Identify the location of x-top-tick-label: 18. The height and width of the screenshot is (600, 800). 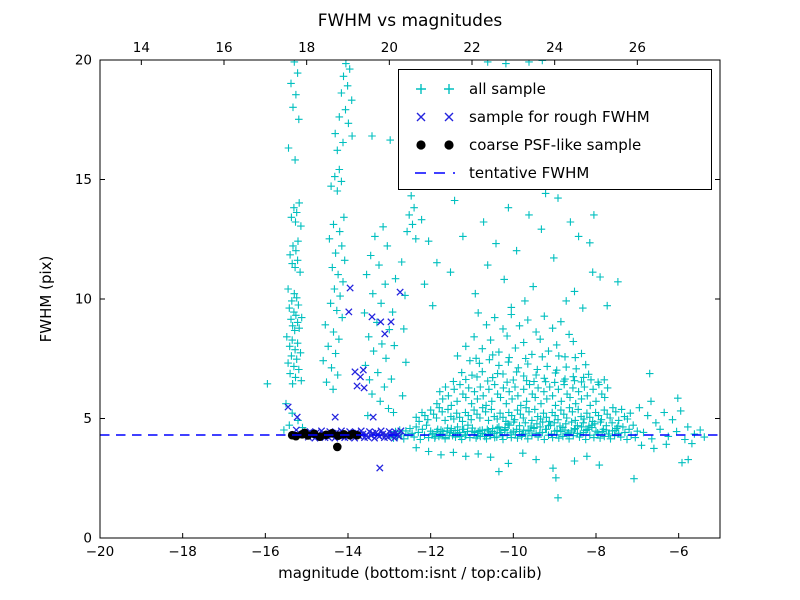
(306, 48).